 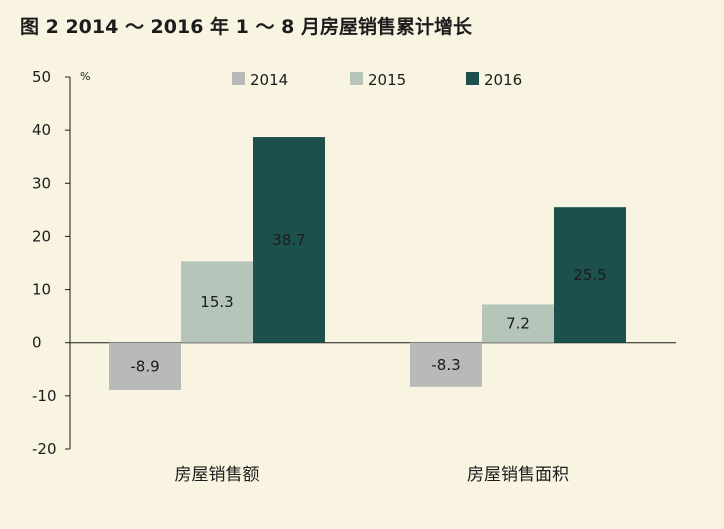 What do you see at coordinates (356, 78) in the screenshot?
I see `legend-swatch-2015` at bounding box center [356, 78].